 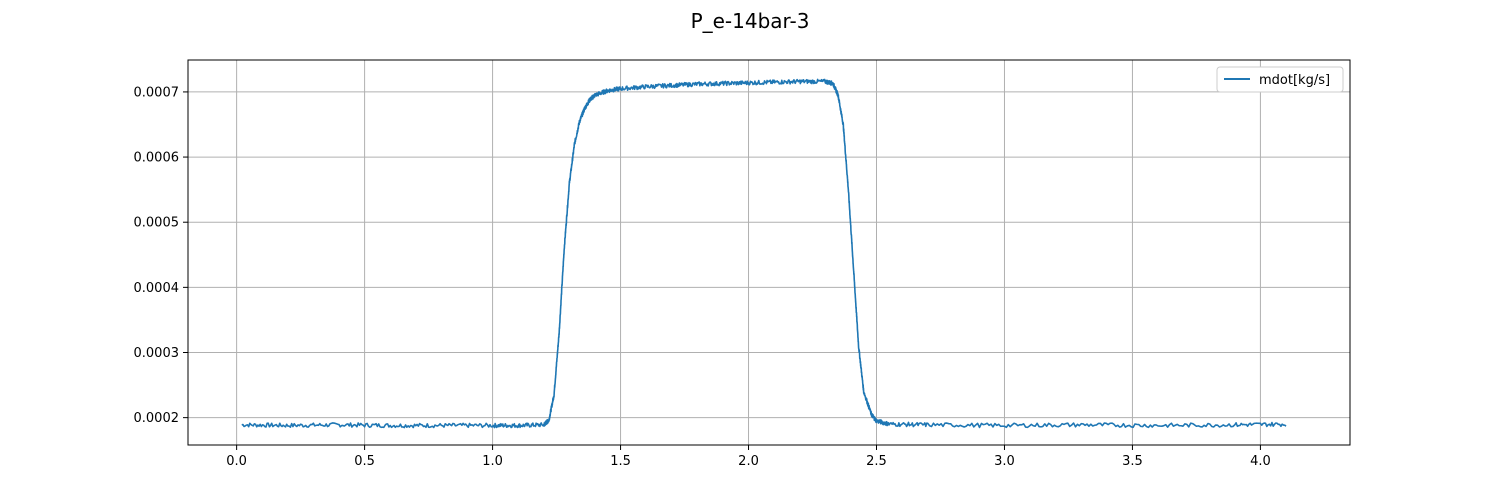 What do you see at coordinates (492, 461) in the screenshot?
I see `x-tick-label: 1.0` at bounding box center [492, 461].